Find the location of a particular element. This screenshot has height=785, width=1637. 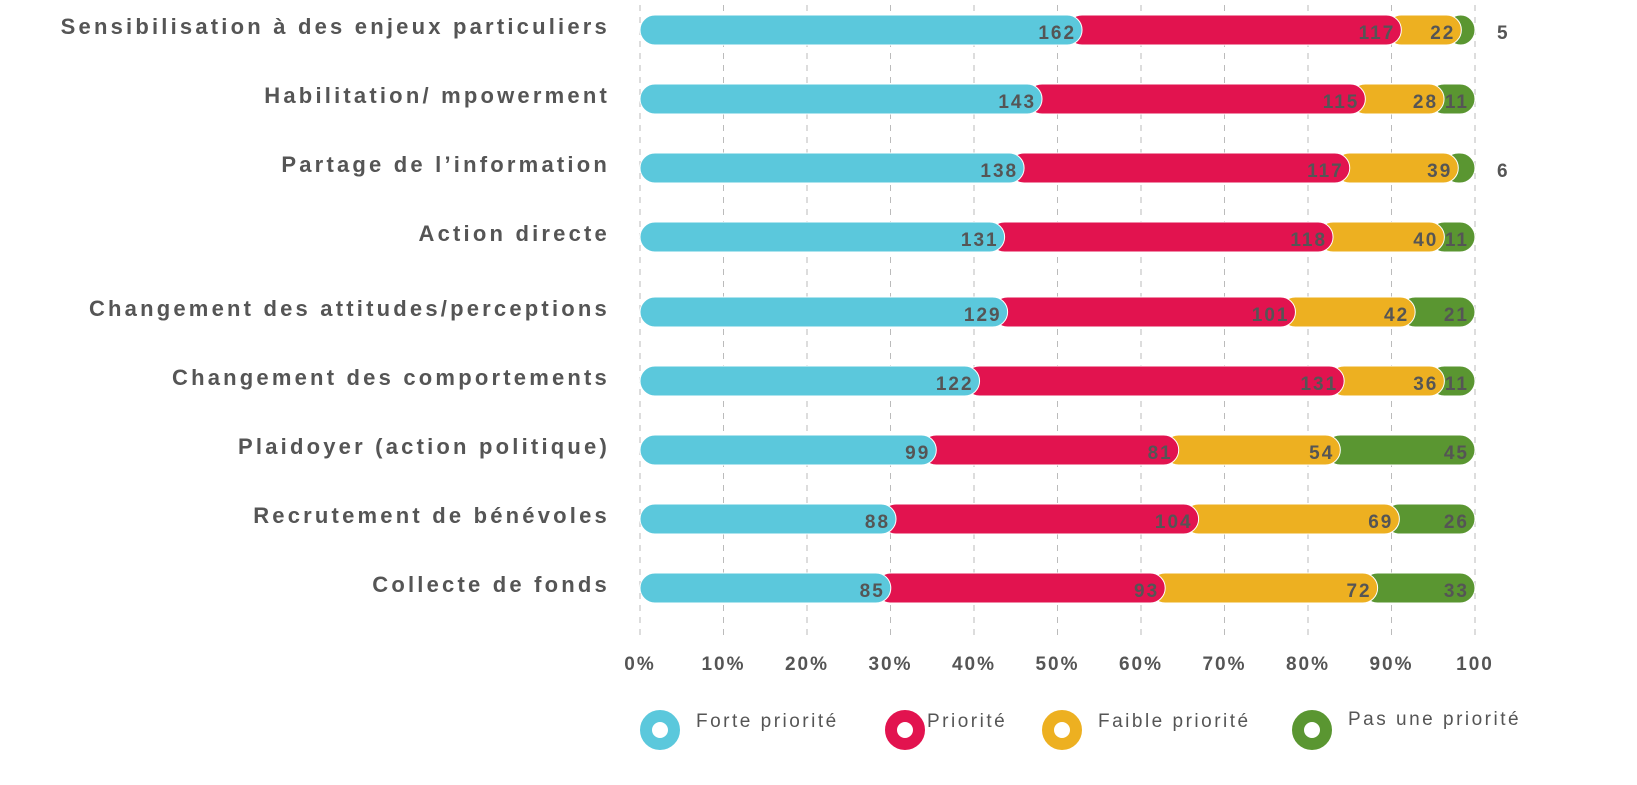

value-label: 42 is located at coordinates (1396, 315).